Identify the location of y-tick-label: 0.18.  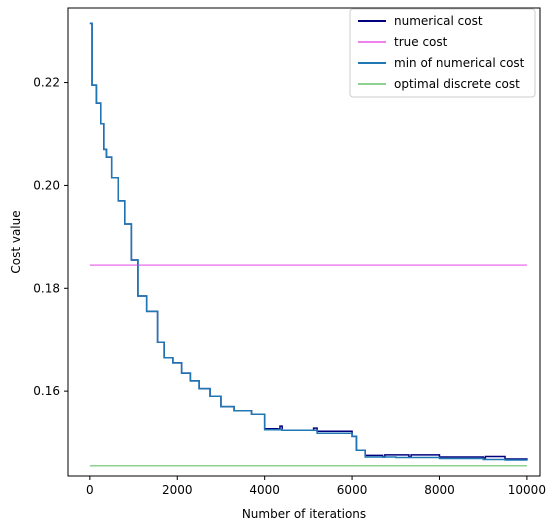
(46, 288).